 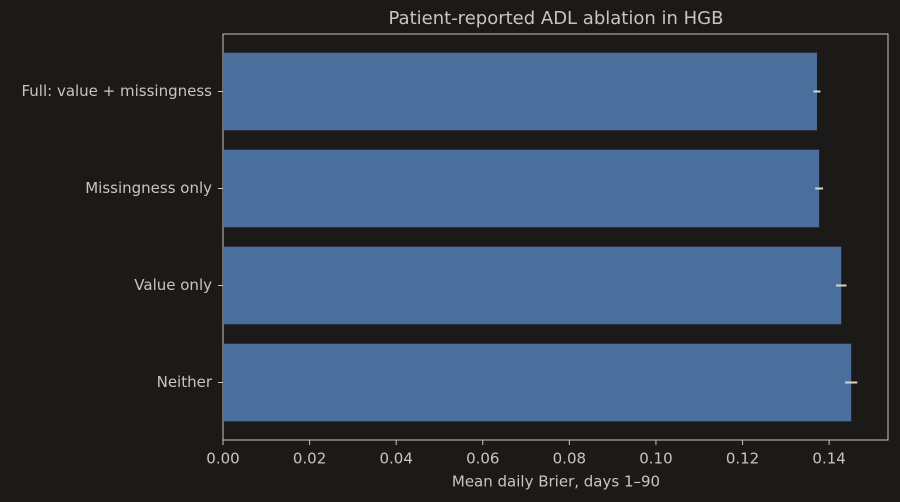 What do you see at coordinates (569, 459) in the screenshot?
I see `x-tick-label: 0.08` at bounding box center [569, 459].